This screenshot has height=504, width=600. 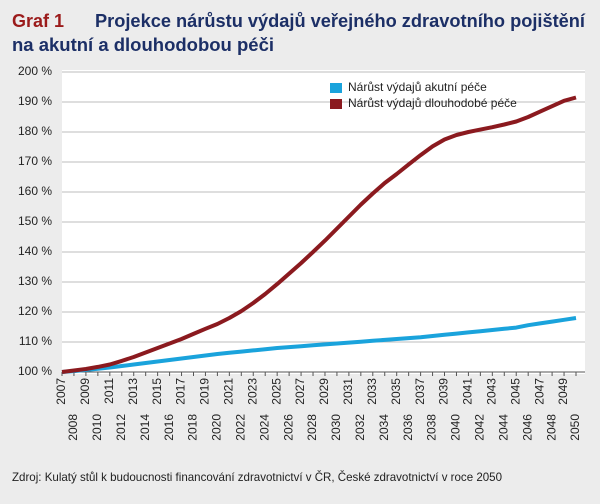 What do you see at coordinates (456, 427) in the screenshot?
I see `x-tick-label: 2040` at bounding box center [456, 427].